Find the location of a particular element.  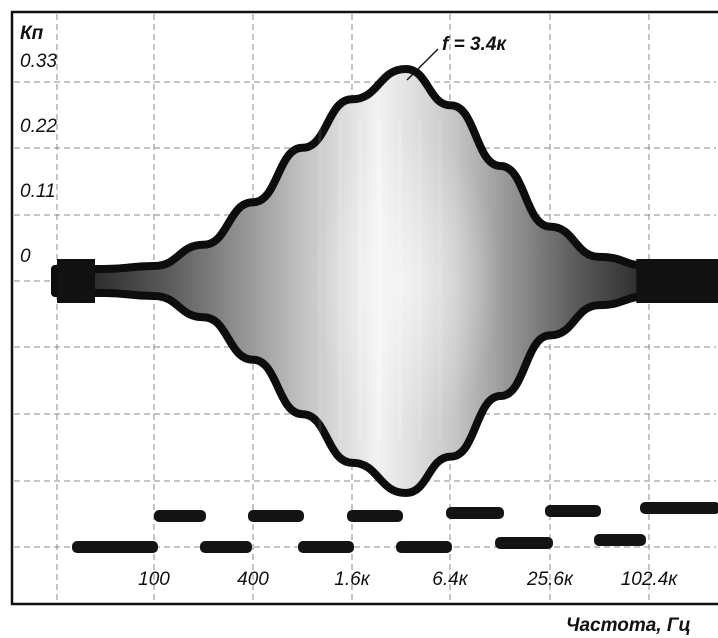

y-axis-label: Кп is located at coordinates (32, 33).